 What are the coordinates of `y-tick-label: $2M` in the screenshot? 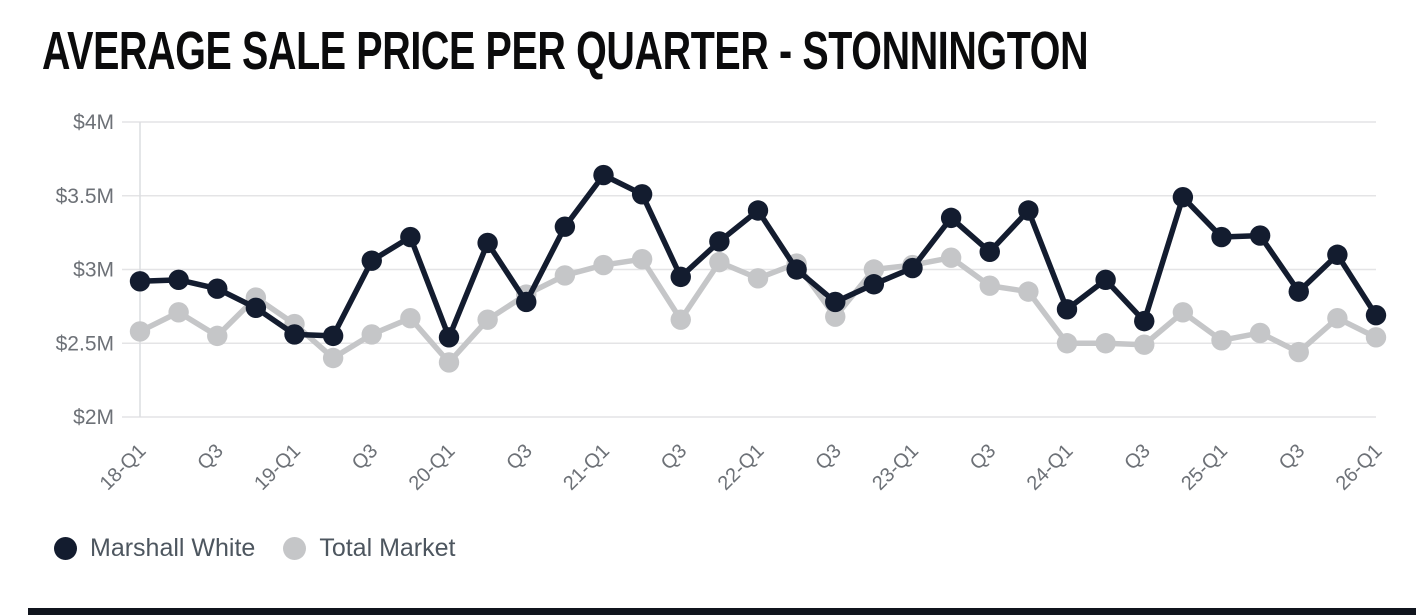 It's located at (93, 417).